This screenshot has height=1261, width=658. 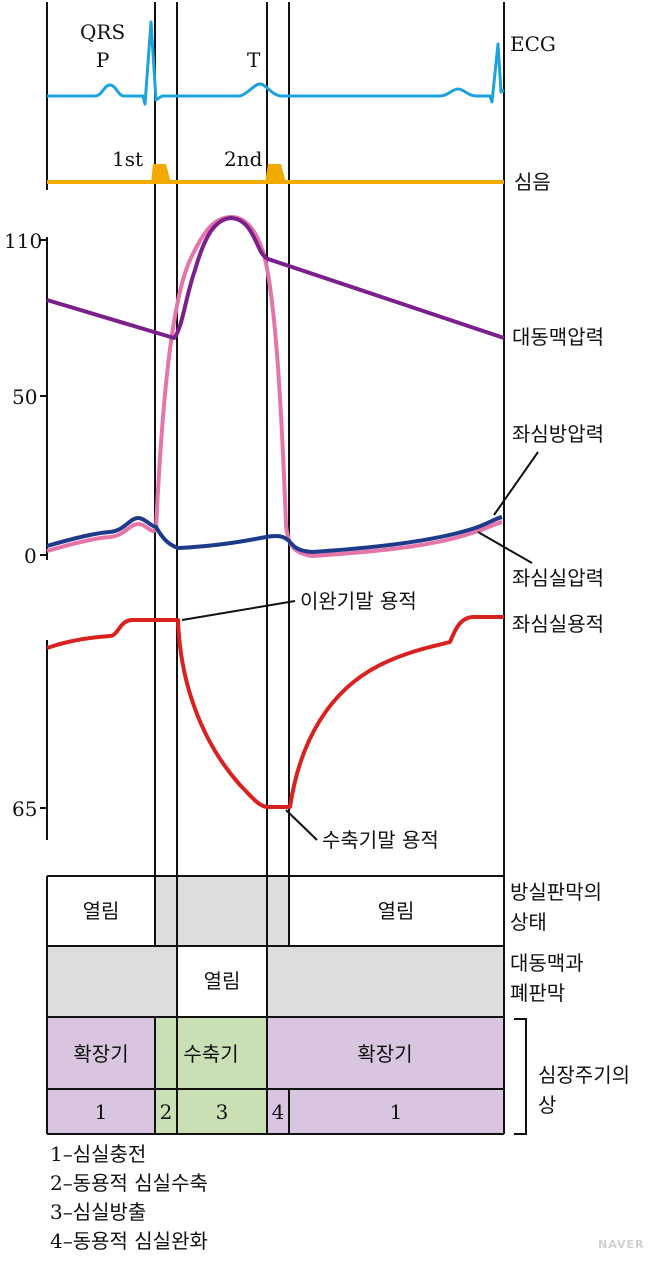 What do you see at coordinates (129, 1183) in the screenshot?
I see `legend-item-2: 2–동용적 심실수축` at bounding box center [129, 1183].